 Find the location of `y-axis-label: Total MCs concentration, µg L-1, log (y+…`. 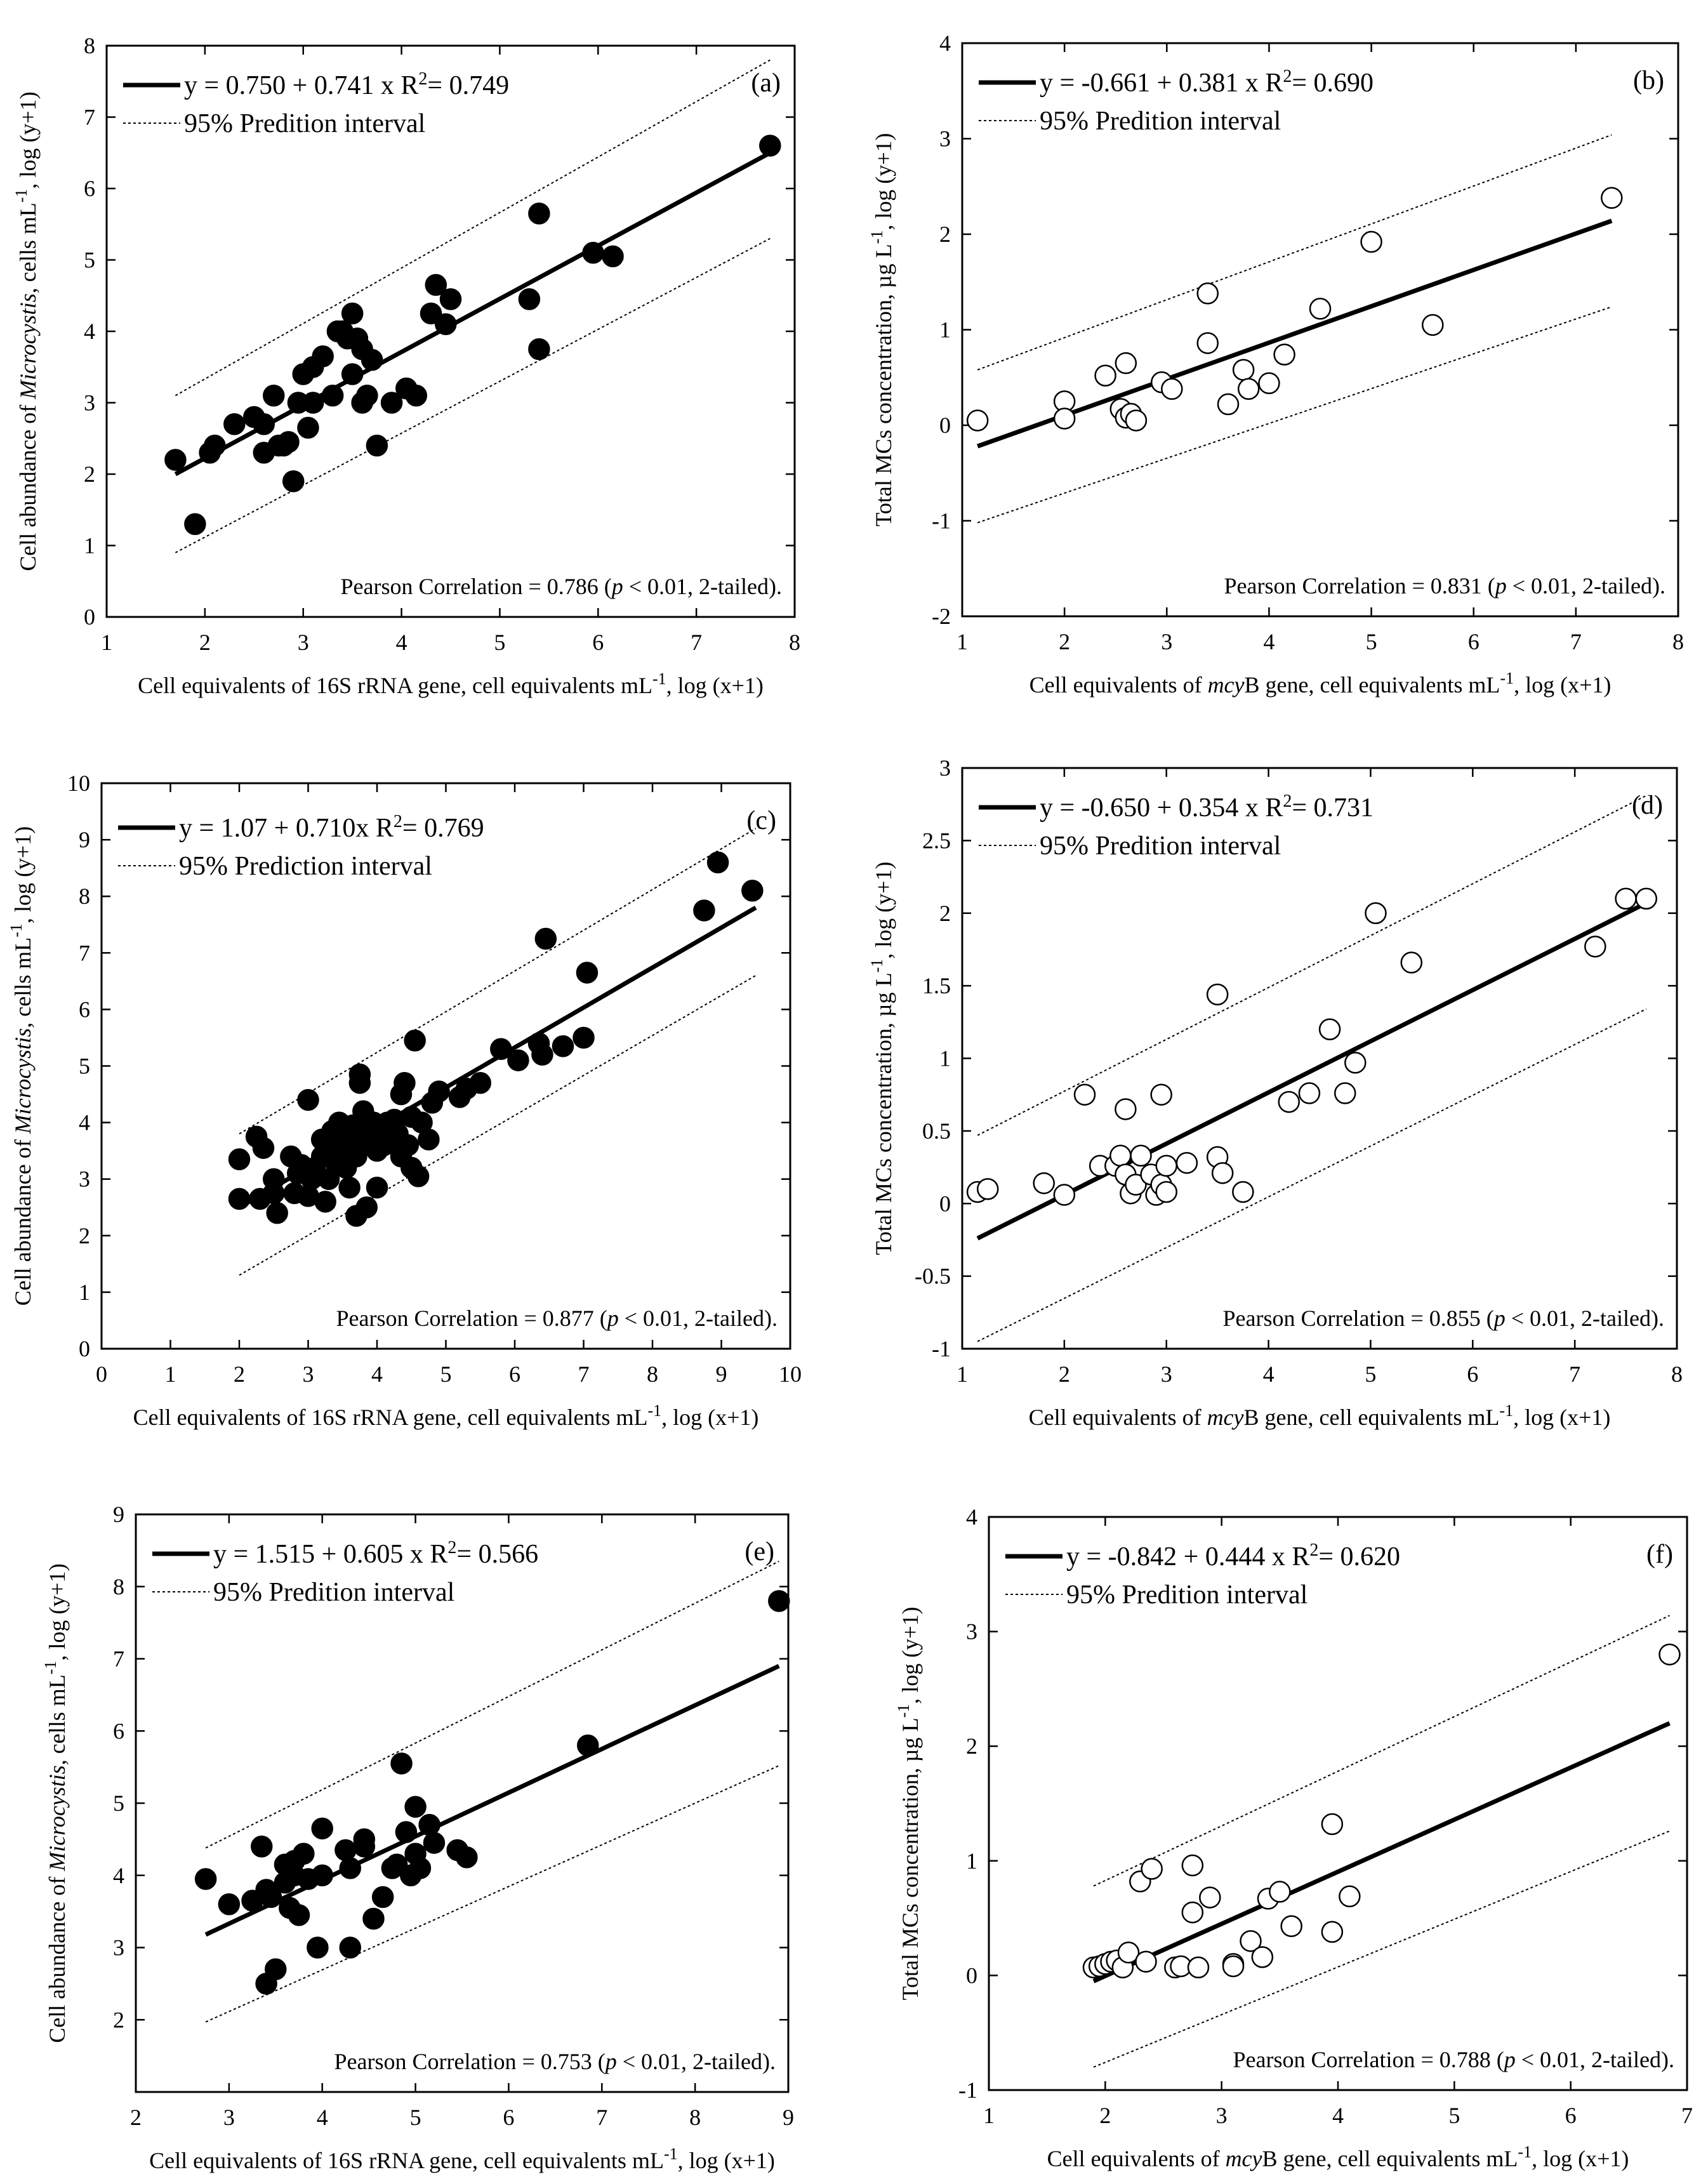

y-axis-label: Total MCs concentration, µg L-1, log (y+… is located at coordinates (882, 1058).